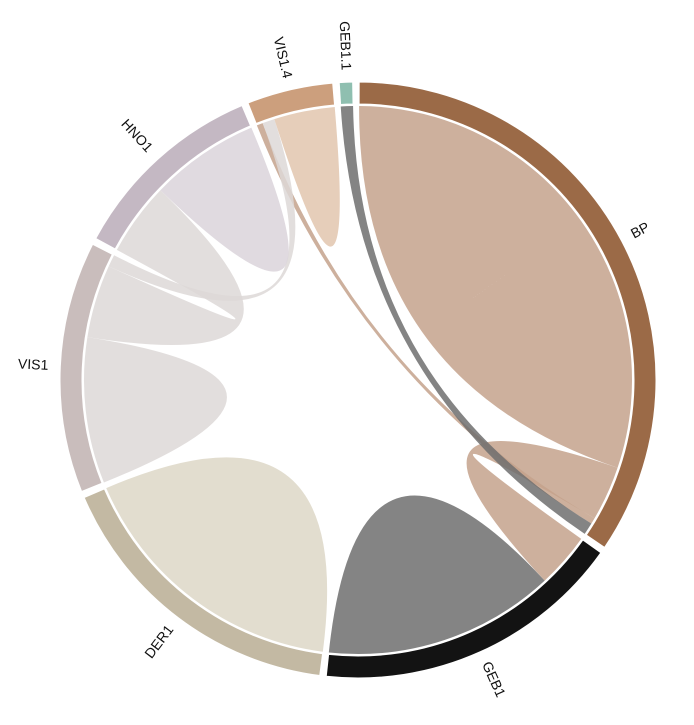  Describe the element at coordinates (224, 199) in the screenshot. I see `ribbon-hno1-hno1` at that location.